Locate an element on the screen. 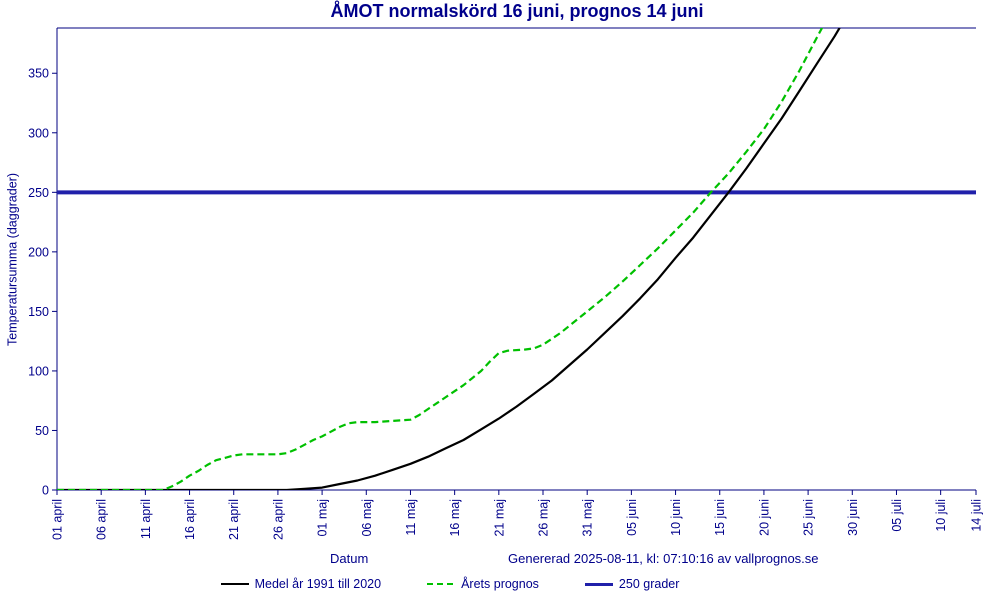 The image size is (990, 600). svg-text: 350 is located at coordinates (38, 74).